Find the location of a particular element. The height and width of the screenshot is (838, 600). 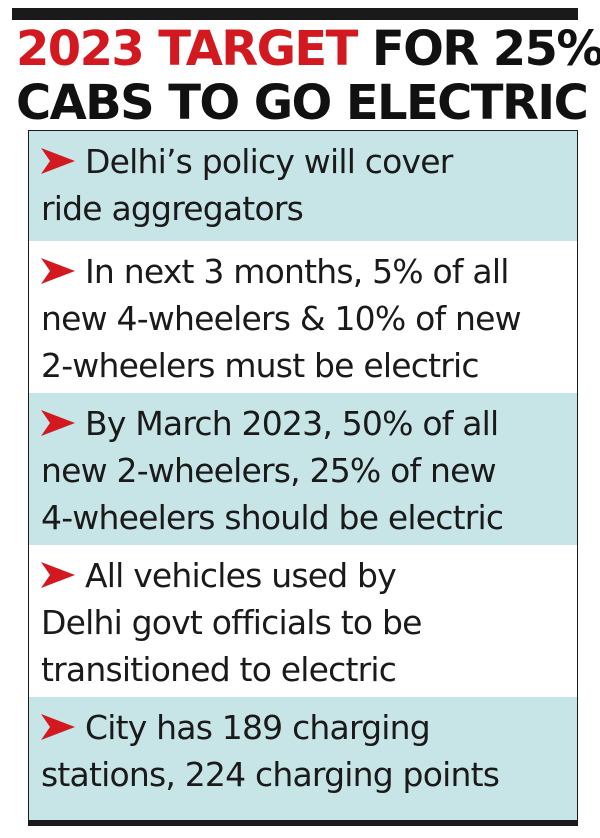

fact-line: 4-wheelers should be electric is located at coordinates (272, 517).